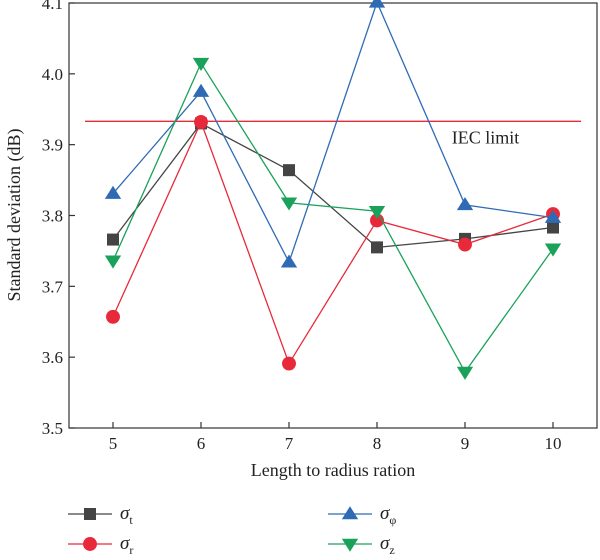  What do you see at coordinates (52, 74) in the screenshot?
I see `y-tick-label: 4.0` at bounding box center [52, 74].